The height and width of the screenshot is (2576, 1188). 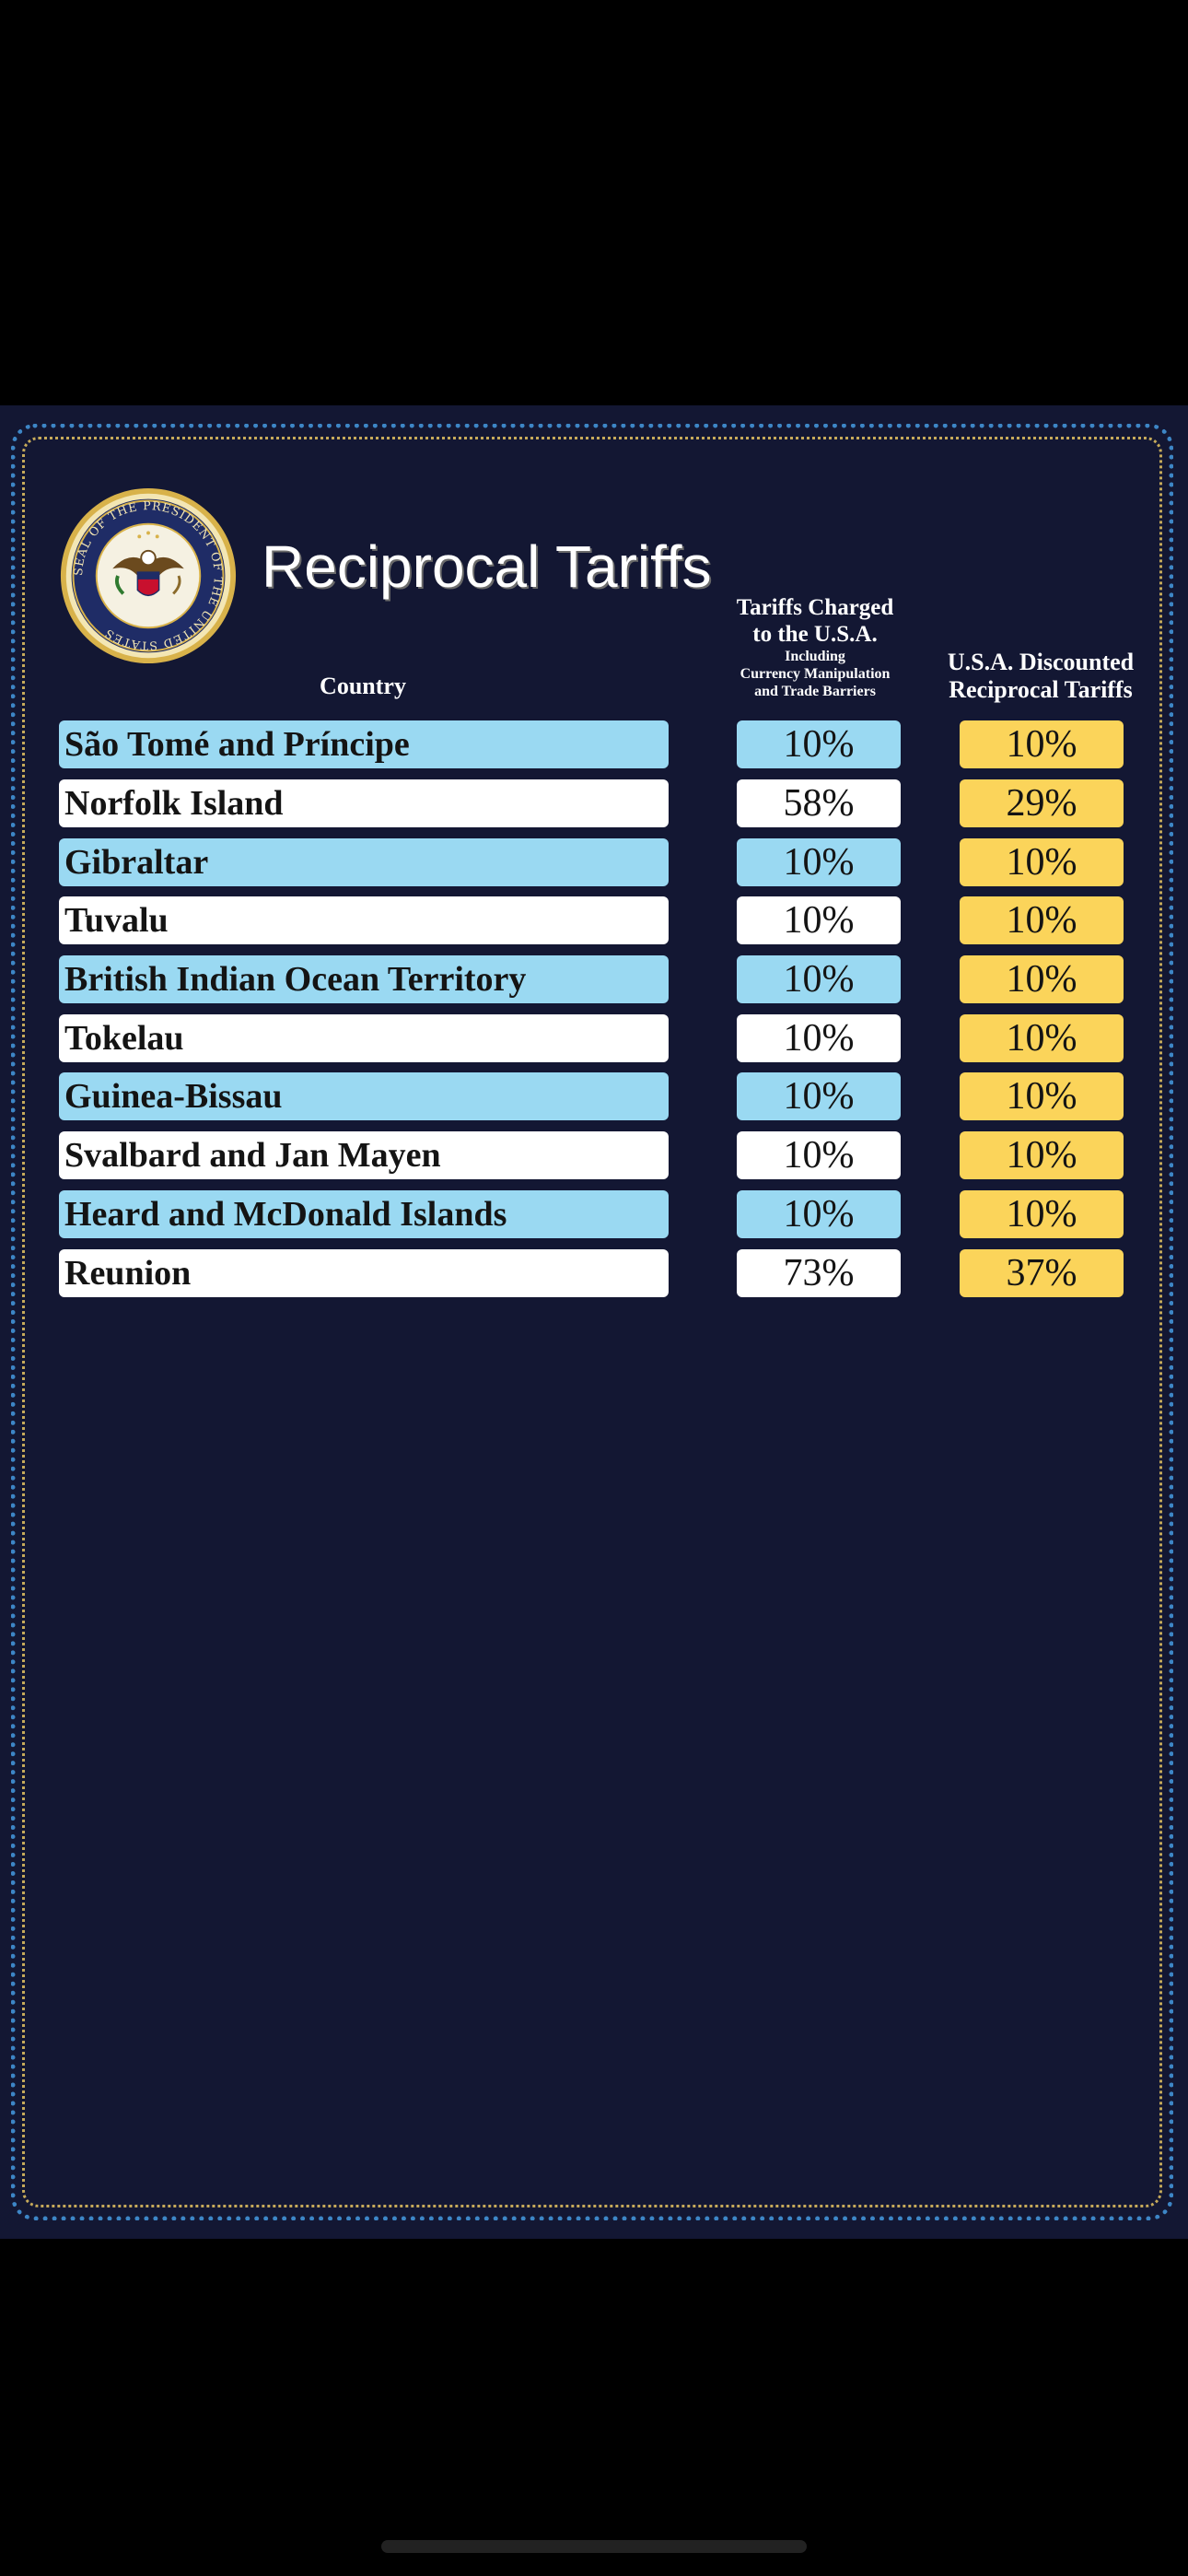 What do you see at coordinates (815, 656) in the screenshot?
I see `charged-header-sub1: Including` at bounding box center [815, 656].